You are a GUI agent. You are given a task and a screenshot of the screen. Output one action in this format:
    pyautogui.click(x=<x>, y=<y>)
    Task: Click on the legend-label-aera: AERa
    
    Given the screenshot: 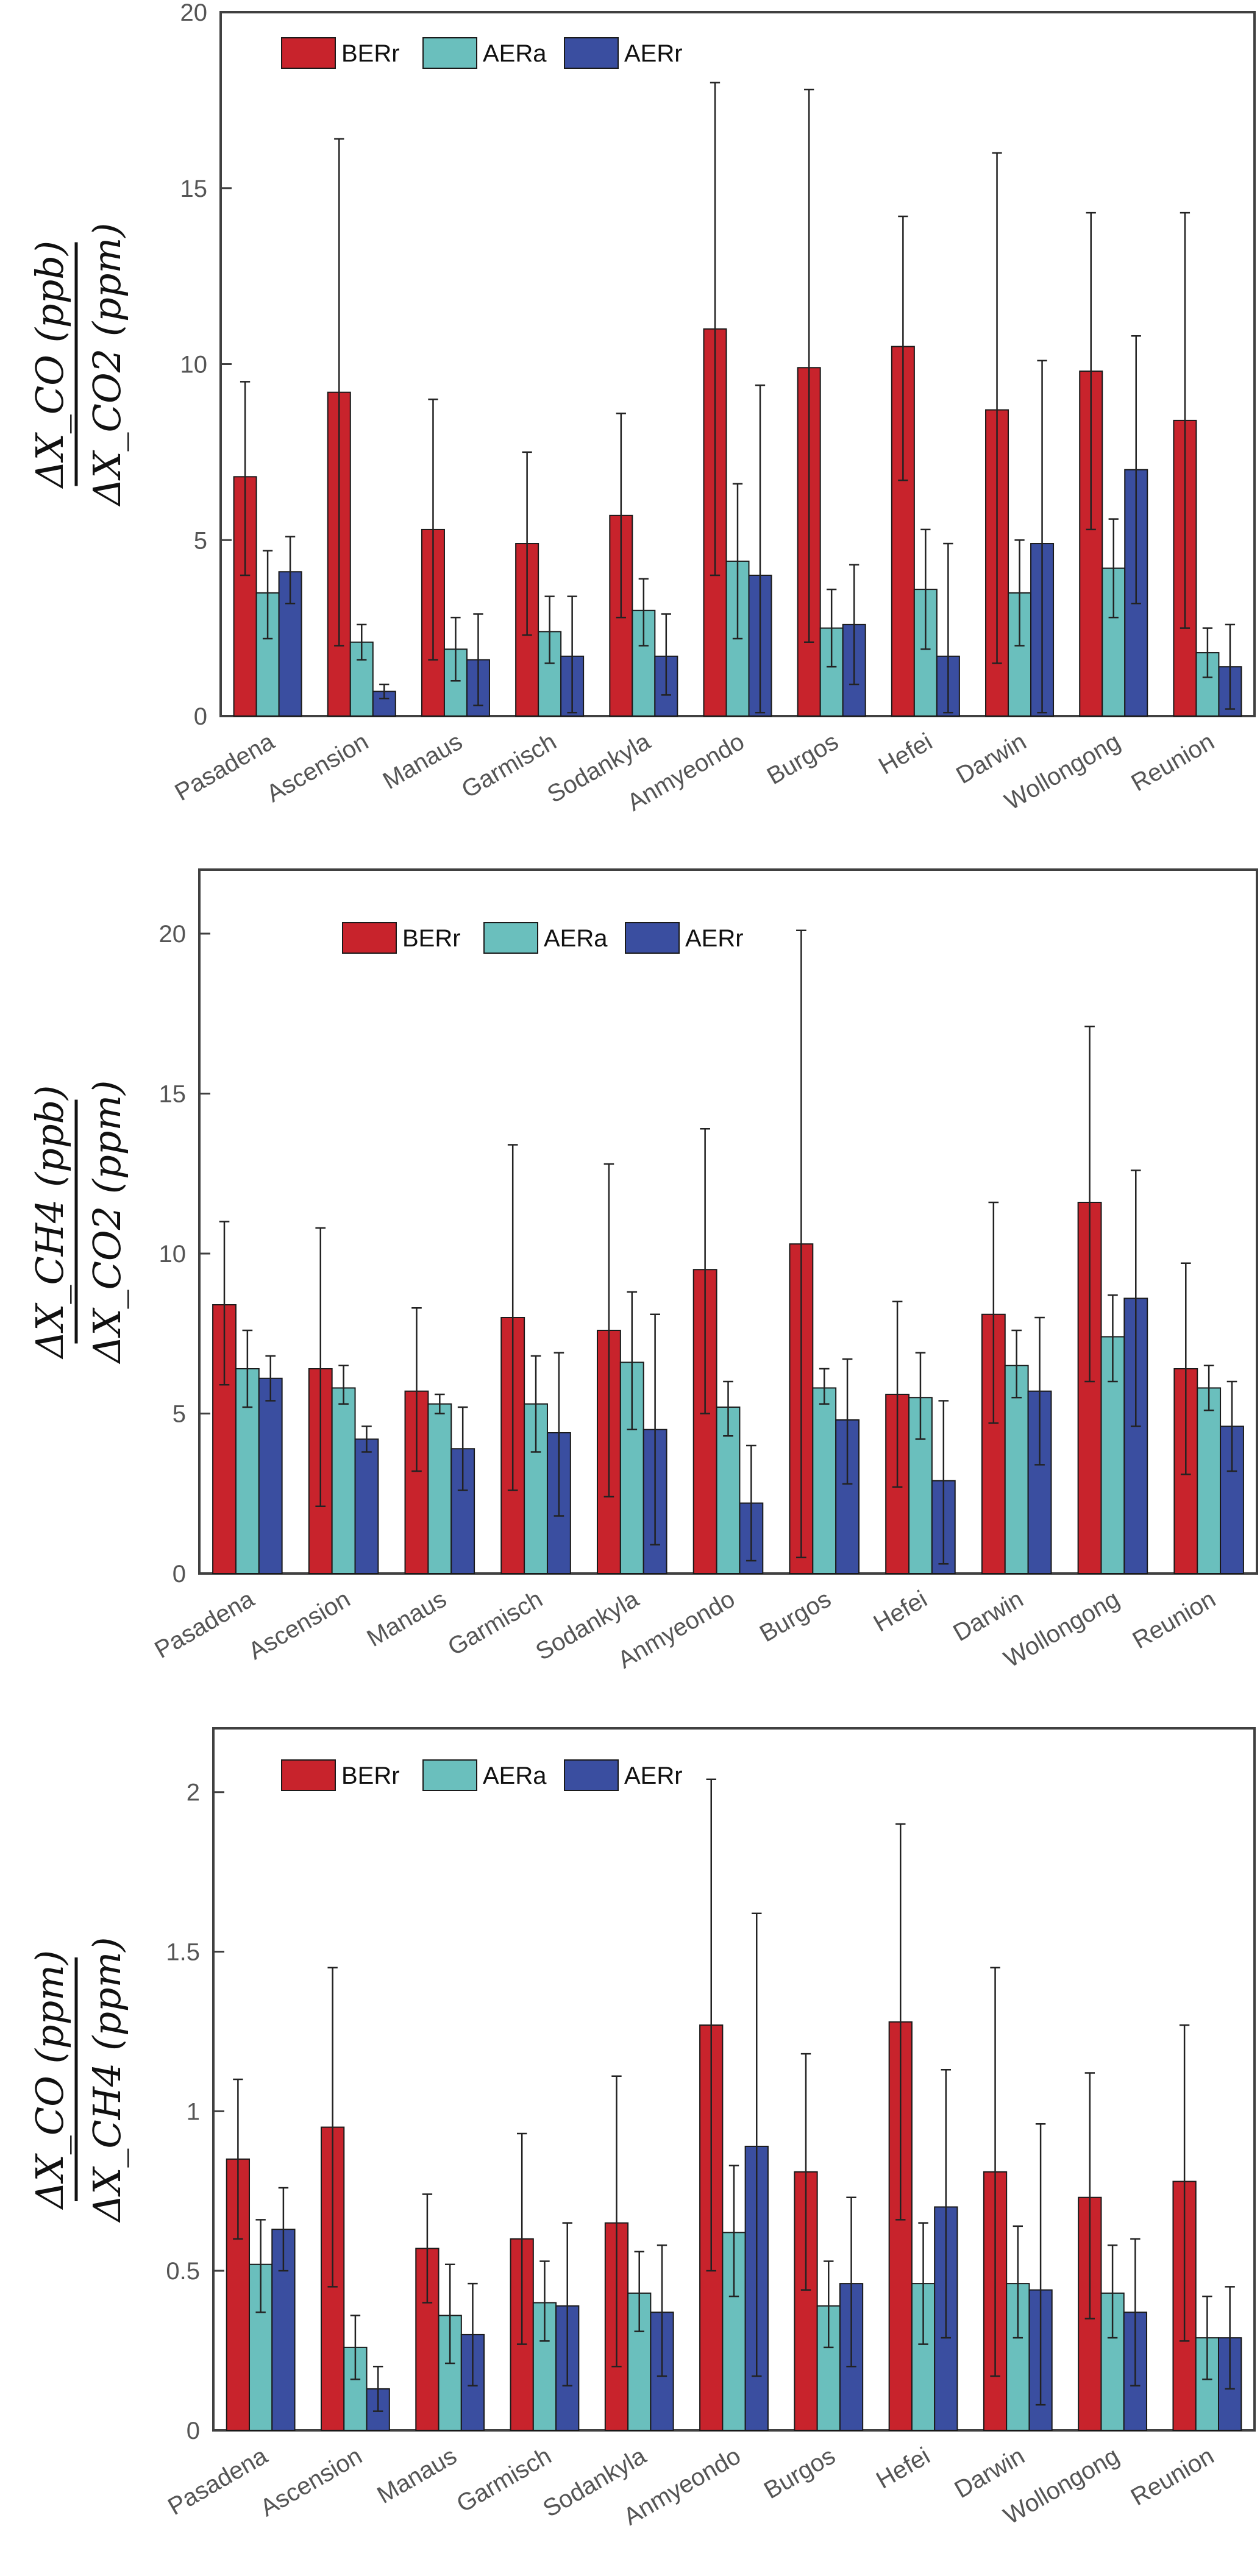 What is the action you would take?
    pyautogui.click(x=515, y=54)
    